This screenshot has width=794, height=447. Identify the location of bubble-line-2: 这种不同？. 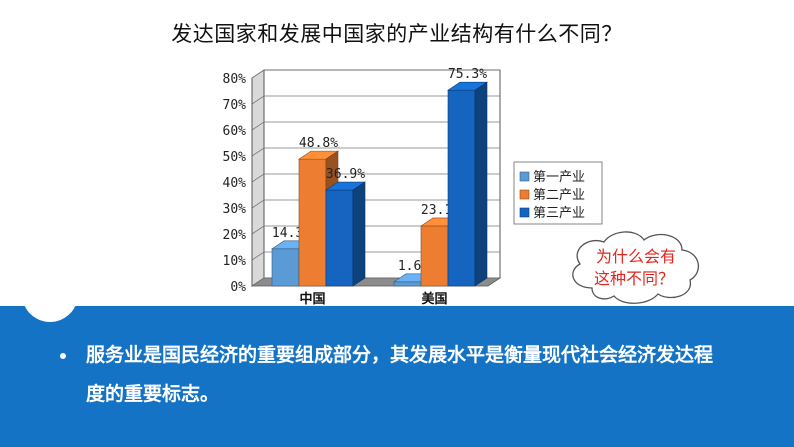
(634, 278).